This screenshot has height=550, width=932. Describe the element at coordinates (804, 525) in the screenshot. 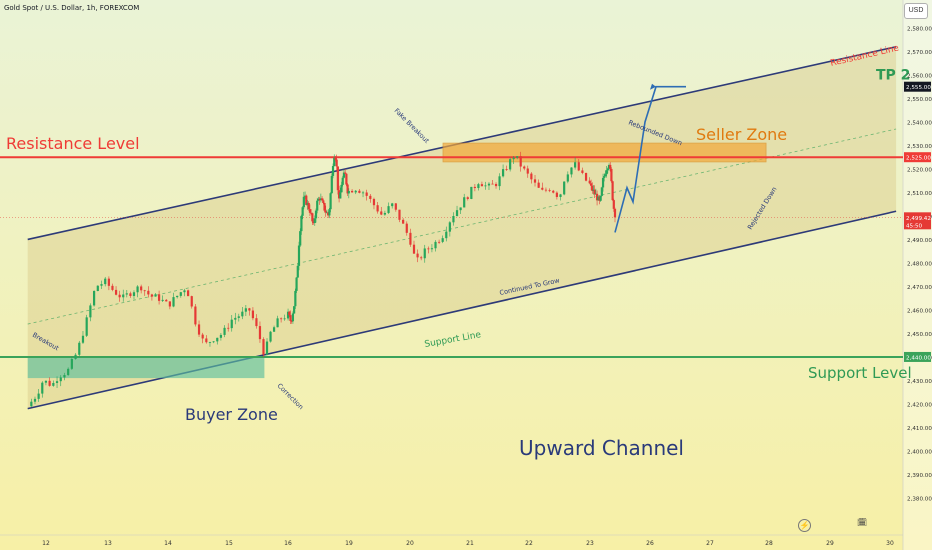

I see `lightning-icon: ⚡` at that location.